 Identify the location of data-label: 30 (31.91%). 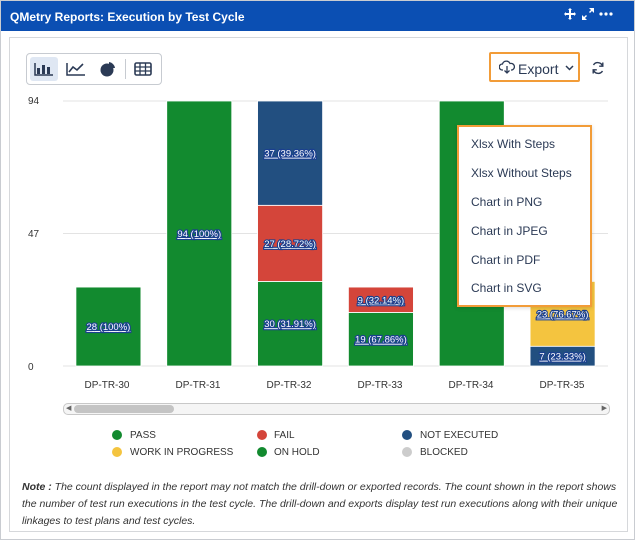
(290, 324).